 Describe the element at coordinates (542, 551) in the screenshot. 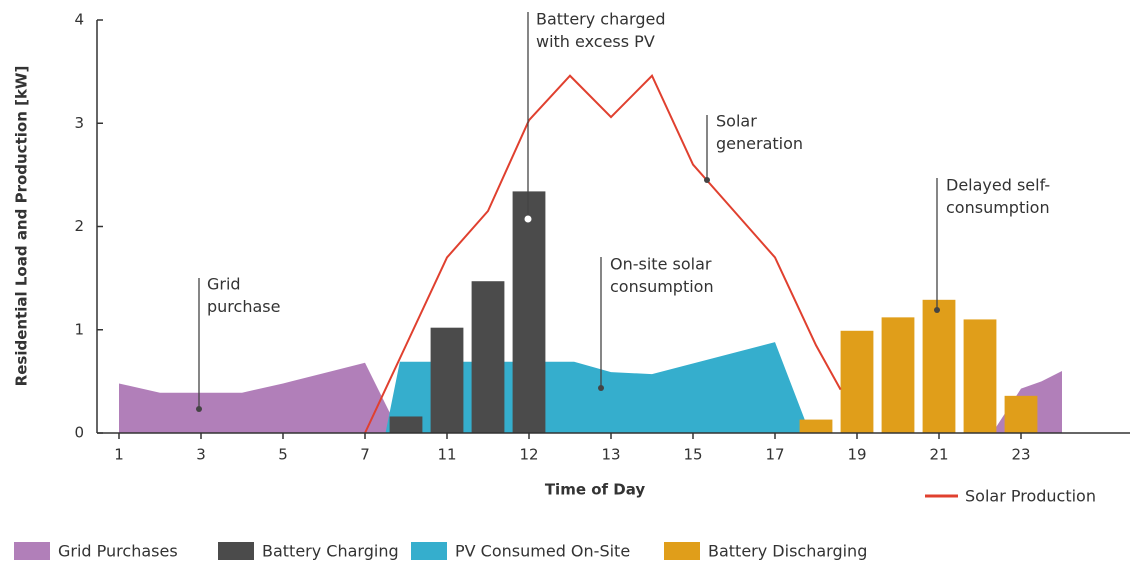

I see `legend-label: PV Consumed On-Site` at that location.